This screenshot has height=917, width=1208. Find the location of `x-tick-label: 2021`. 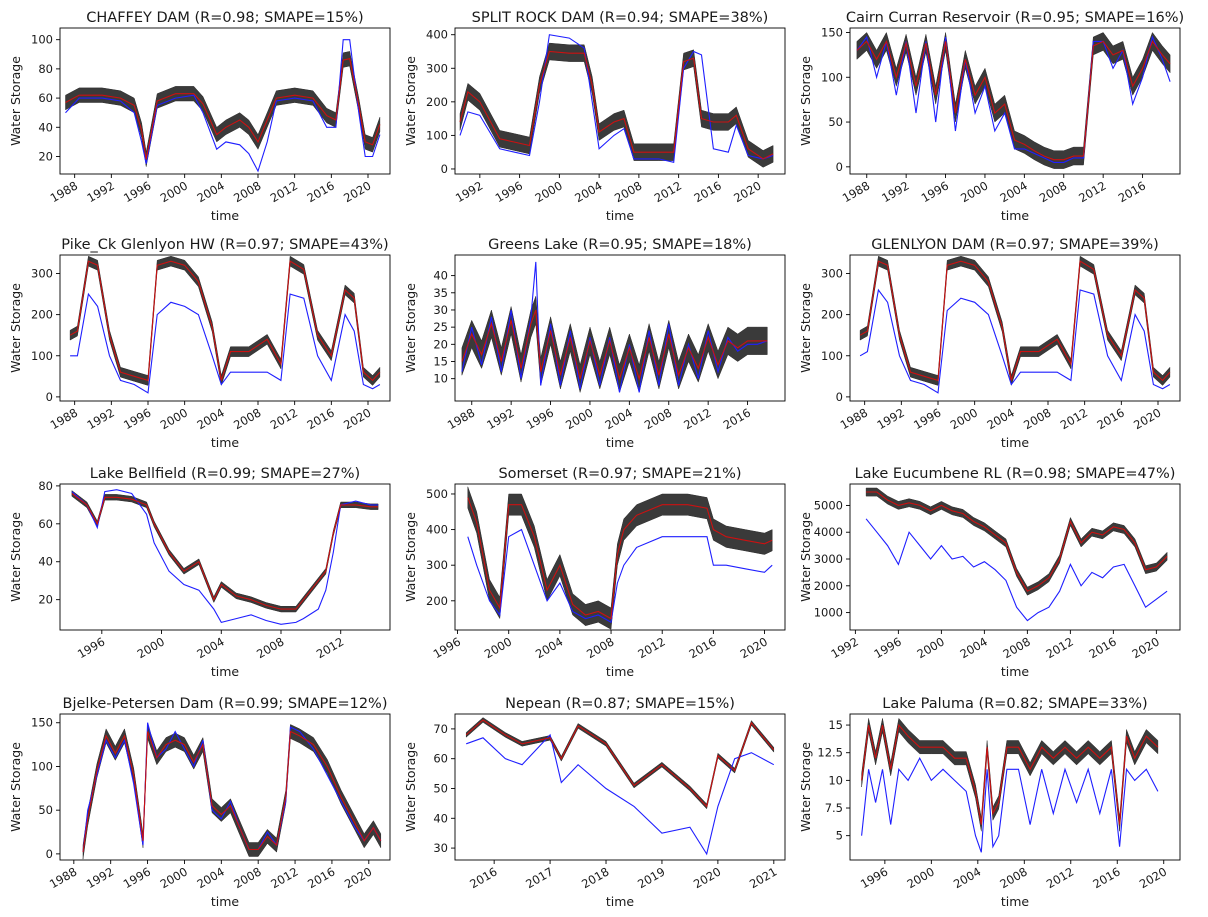

x-tick-label: 2021 is located at coordinates (763, 877).